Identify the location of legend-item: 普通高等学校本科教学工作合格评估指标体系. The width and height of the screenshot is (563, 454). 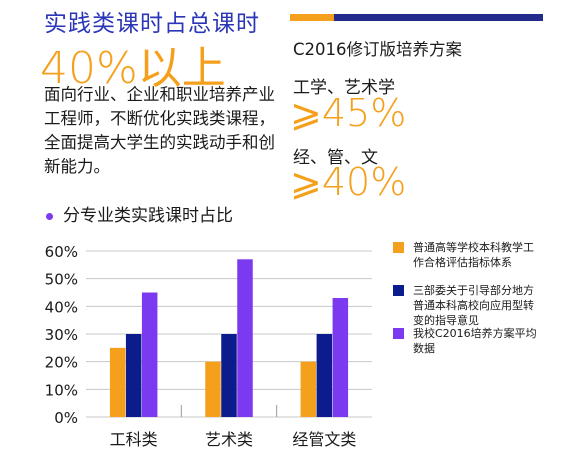
(468, 262).